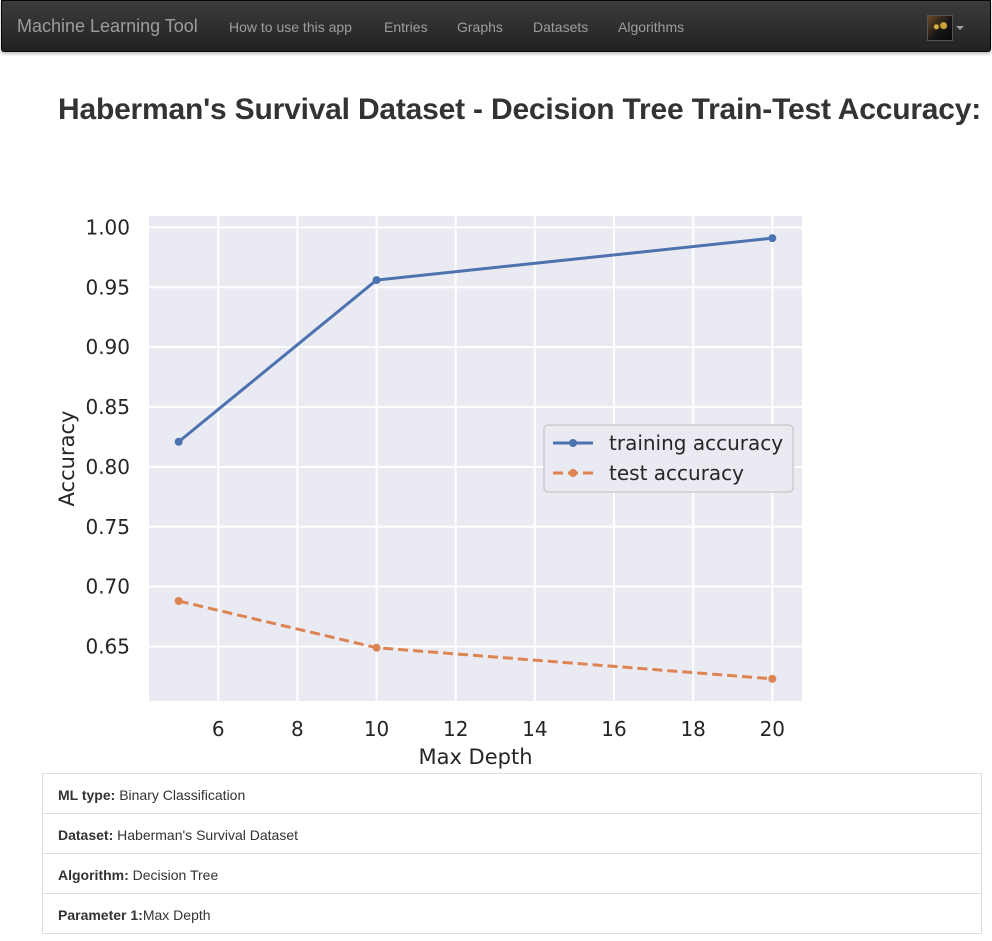  I want to click on x-tick-labels: 6 8 10 12 14 16 18 20, so click(498, 729).